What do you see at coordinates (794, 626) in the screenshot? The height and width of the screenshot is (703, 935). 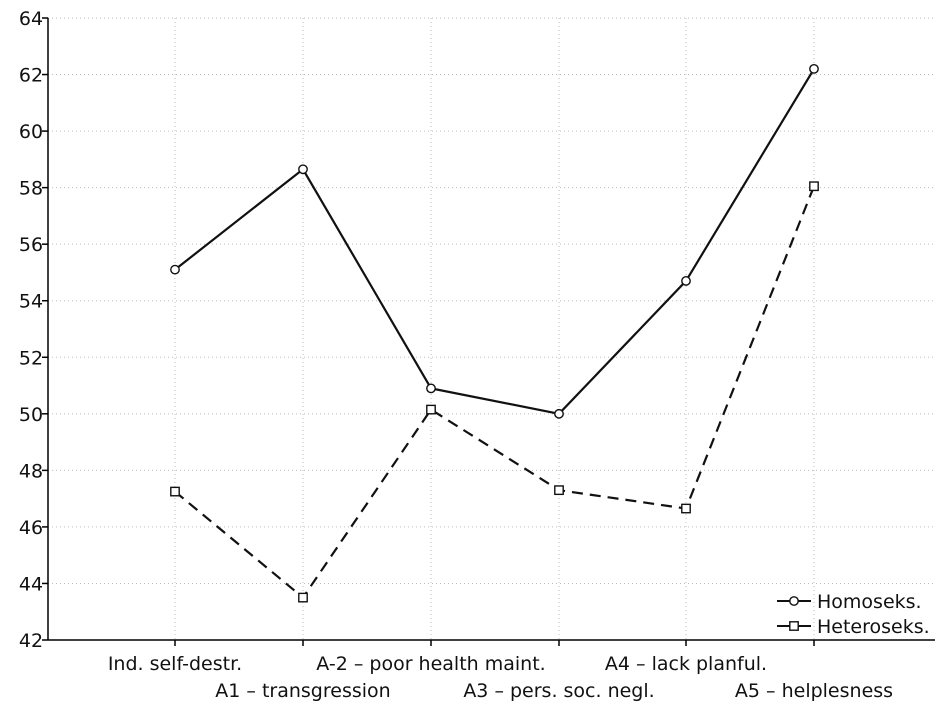 I see `legend-marker-square` at bounding box center [794, 626].